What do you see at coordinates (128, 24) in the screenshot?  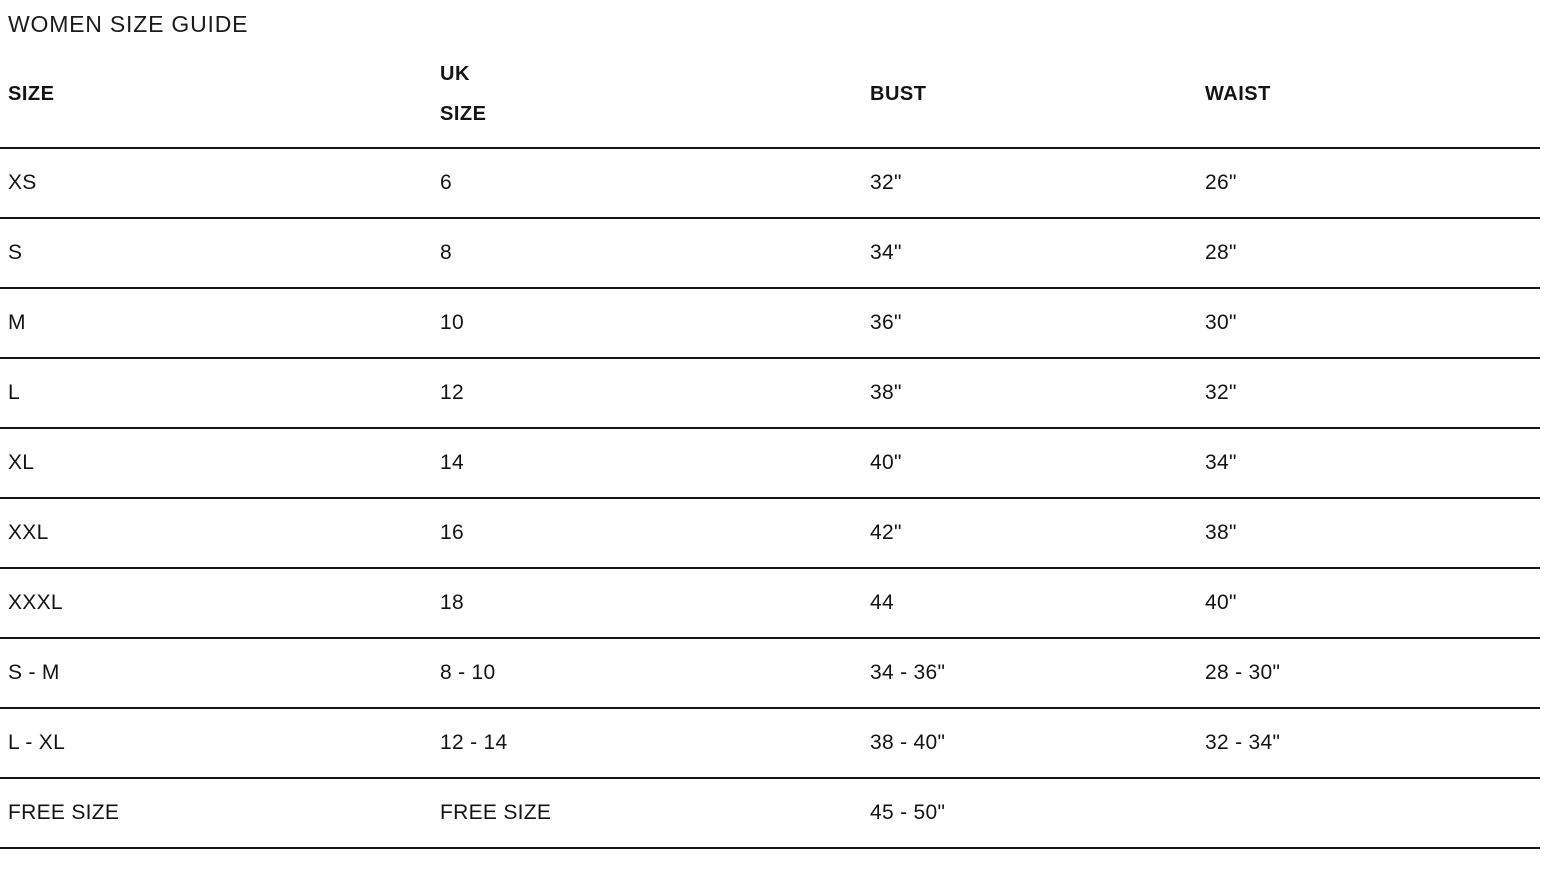 I see `page-title: WOMEN SIZE GUIDE` at bounding box center [128, 24].